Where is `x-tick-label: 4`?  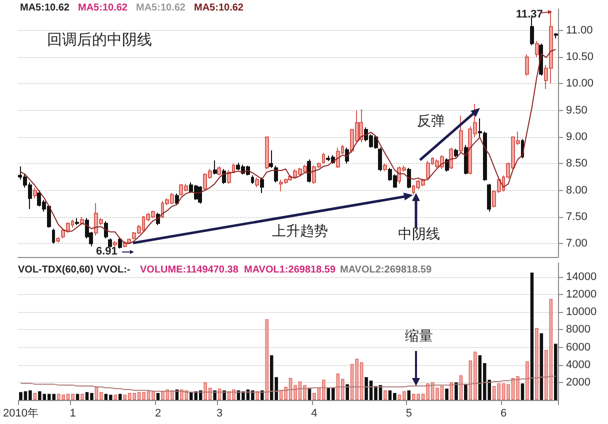
x-tick-label: 4 is located at coordinates (314, 414).